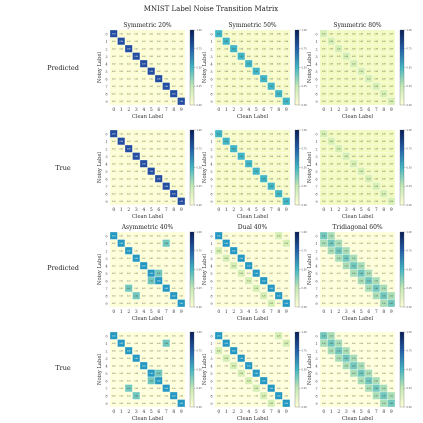 The height and width of the screenshot is (423, 423). What do you see at coordinates (316, 64) in the screenshot?
I see `y-tick-label: 4` at bounding box center [316, 64].